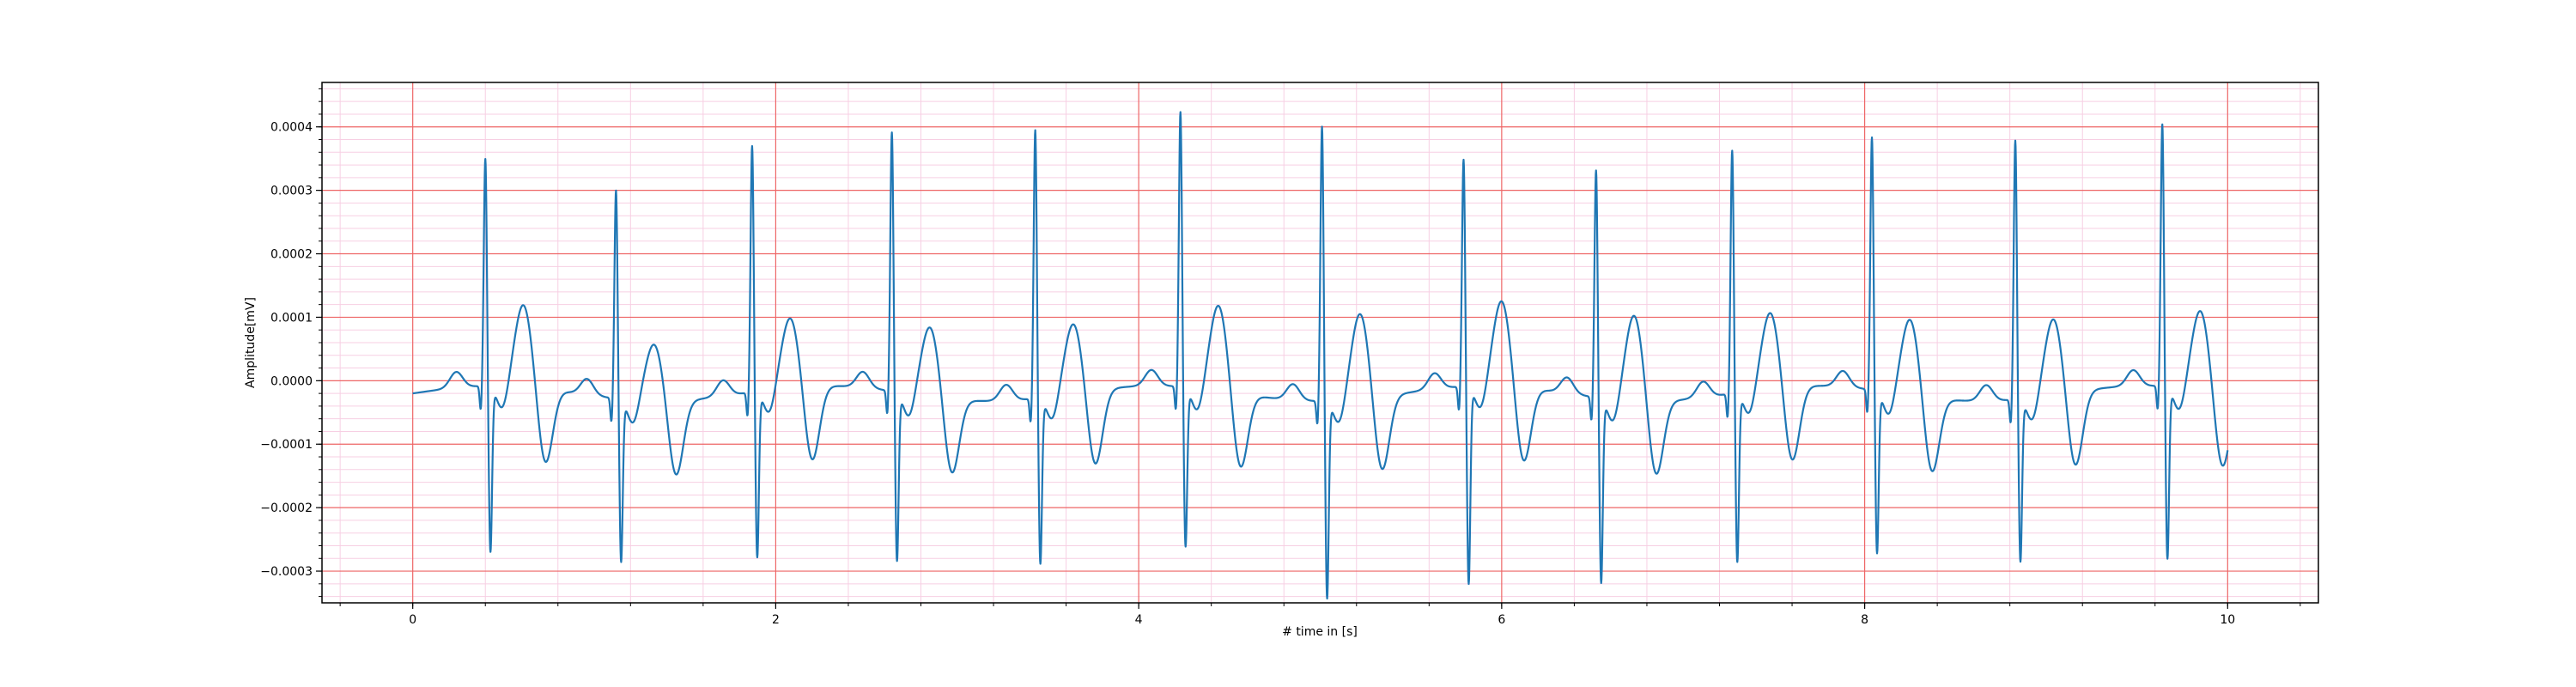 The height and width of the screenshot is (687, 2576). I want to click on y-tick-label: −0.0002, so click(286, 508).